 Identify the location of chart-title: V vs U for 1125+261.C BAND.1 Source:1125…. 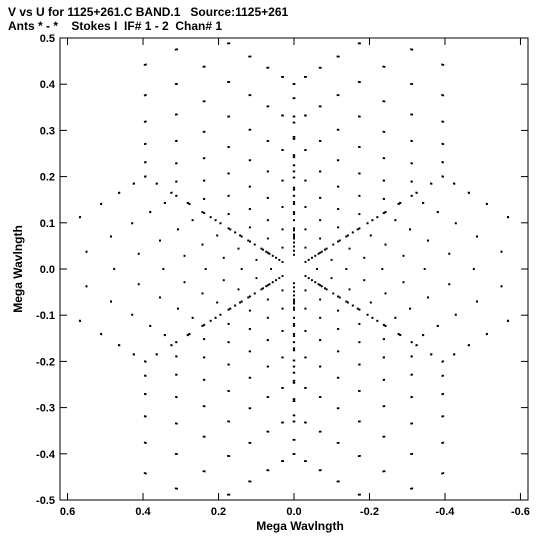
(148, 12).